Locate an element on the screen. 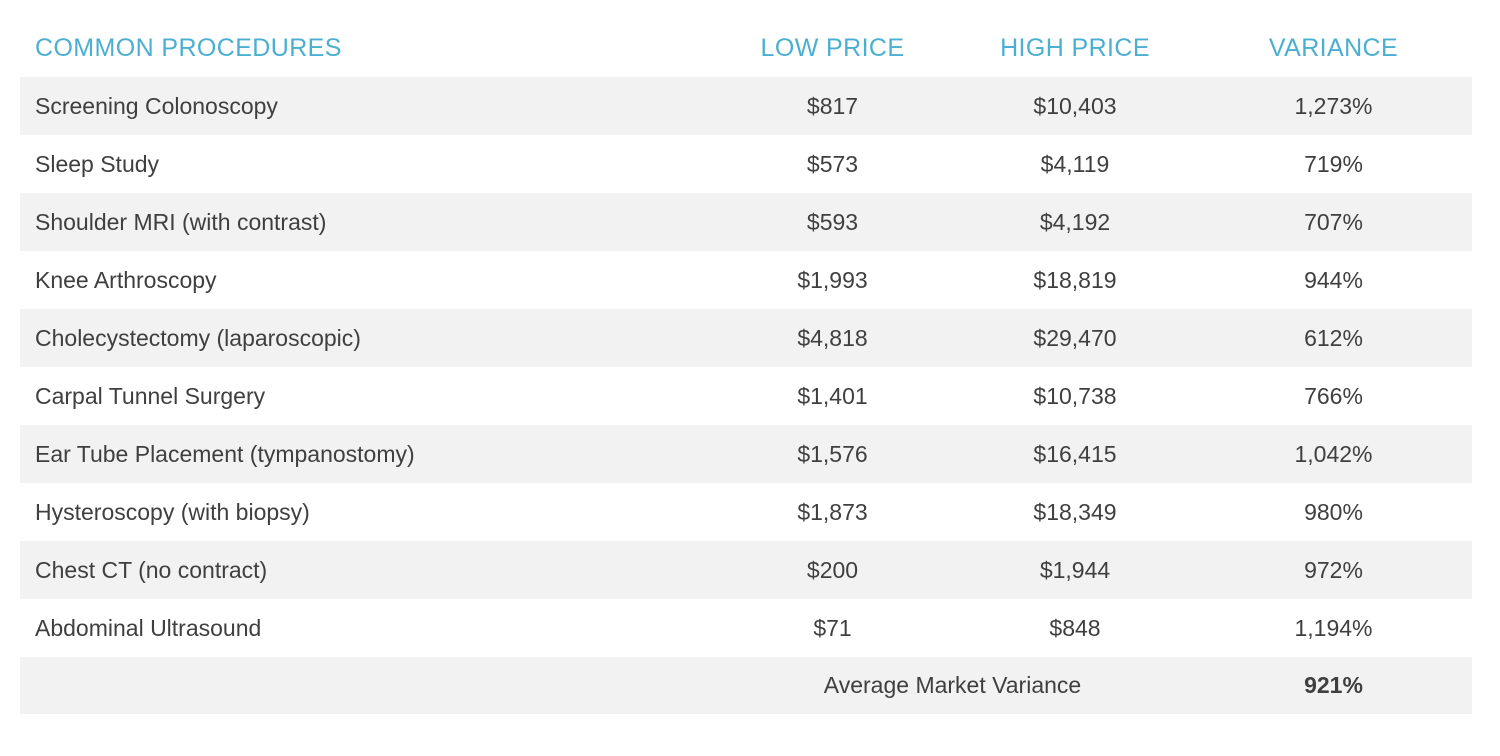 The height and width of the screenshot is (756, 1500). low-price-cell: $1,401 is located at coordinates (832, 396).